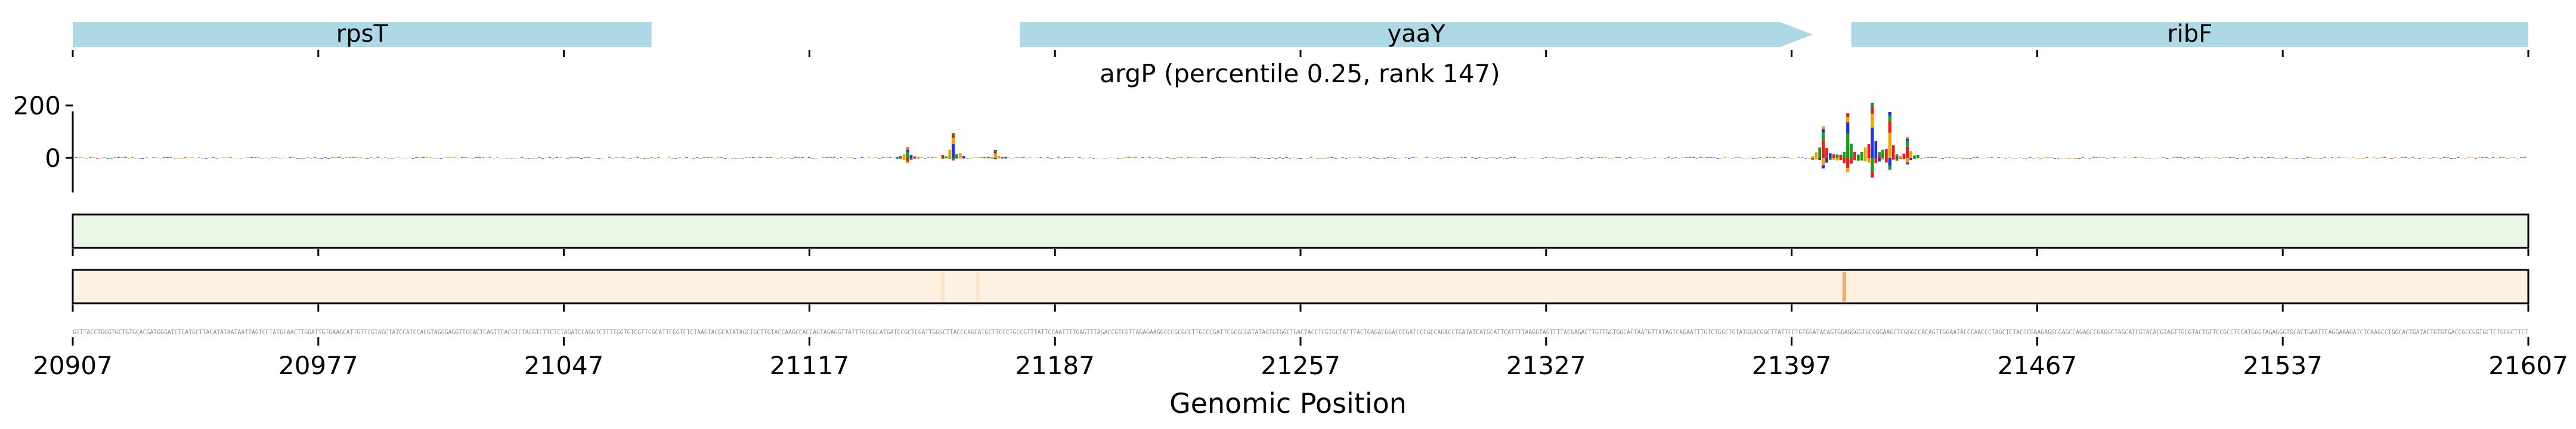 The width and height of the screenshot is (2576, 429). I want to click on x-tick-label: 21467, so click(2038, 365).